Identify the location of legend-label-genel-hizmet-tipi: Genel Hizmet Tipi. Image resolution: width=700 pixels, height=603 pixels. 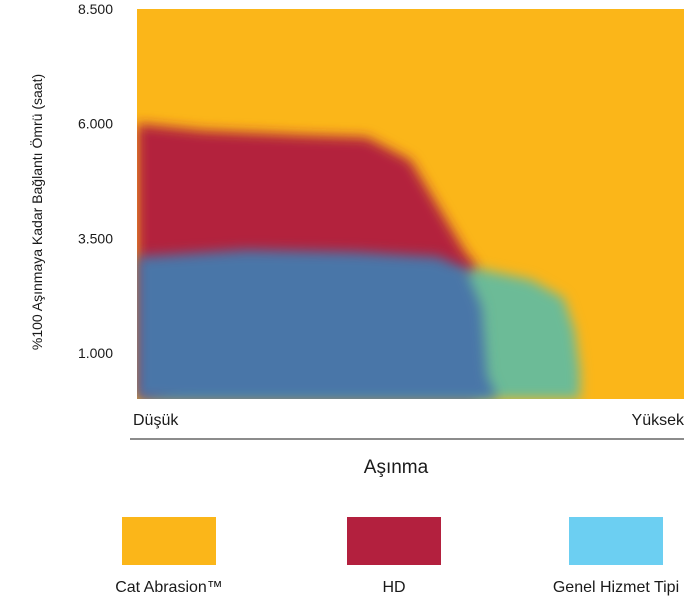
(616, 587).